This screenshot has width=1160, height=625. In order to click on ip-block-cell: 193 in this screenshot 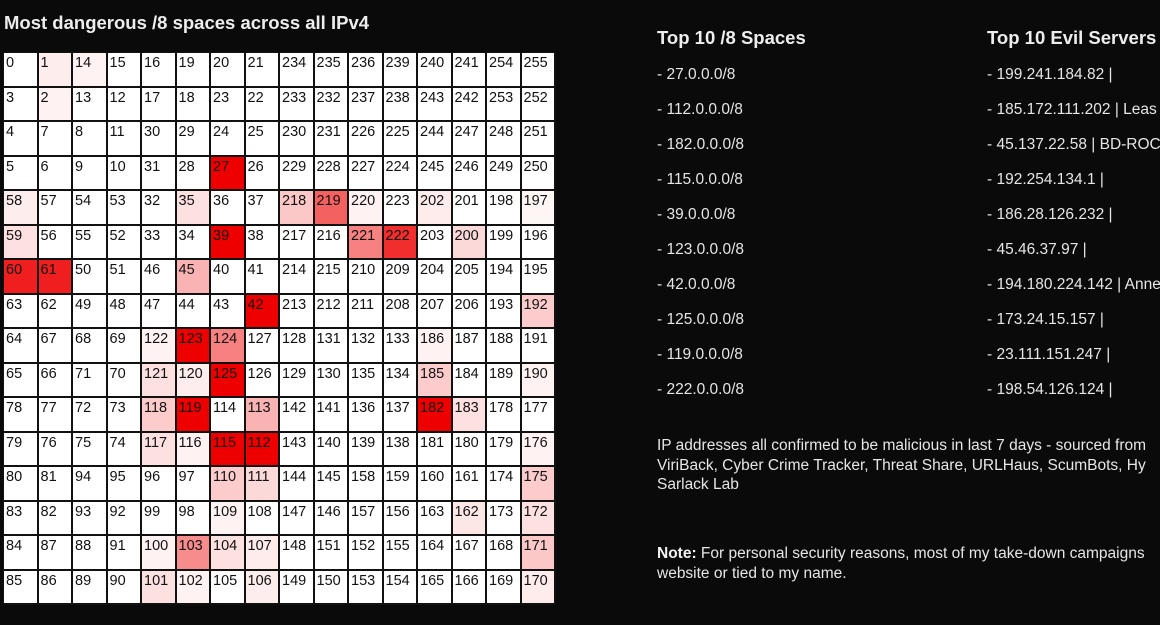, I will do `click(504, 311)`.